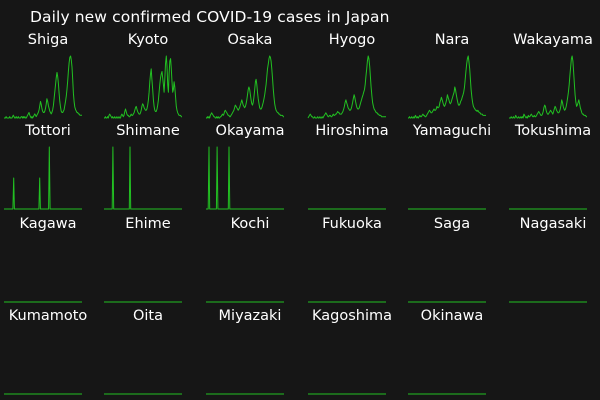  Describe the element at coordinates (452, 224) in the screenshot. I see `panel-label-saga: Saga` at that location.